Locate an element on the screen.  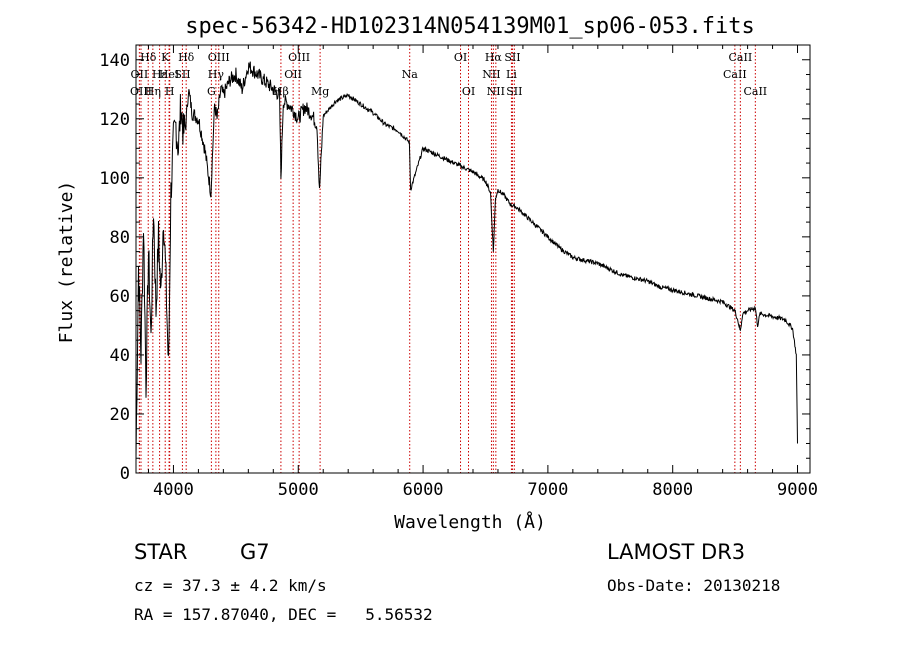
x-tick-label: 5000 is located at coordinates (298, 490).